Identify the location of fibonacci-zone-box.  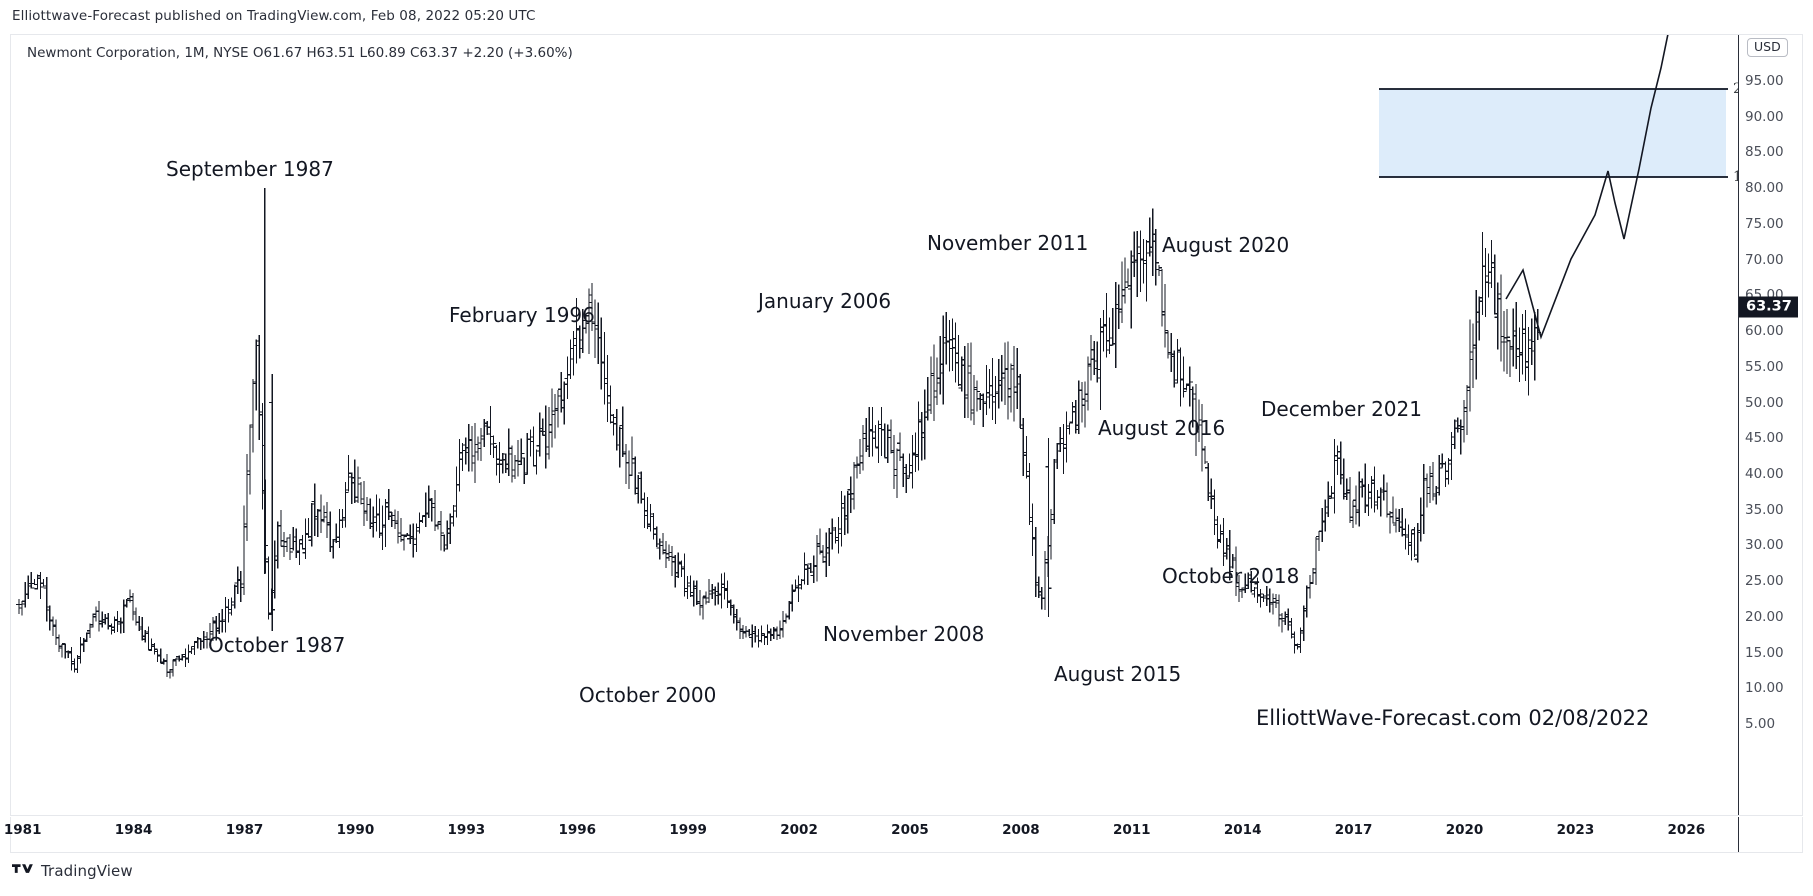
(1552, 133).